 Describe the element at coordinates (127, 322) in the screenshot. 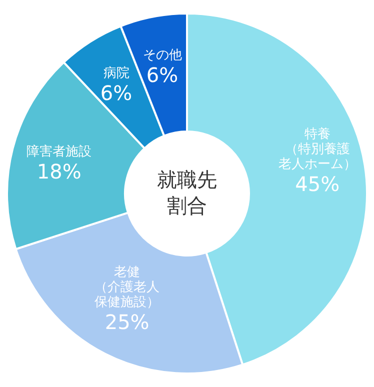

I see `data-label: 25%` at that location.